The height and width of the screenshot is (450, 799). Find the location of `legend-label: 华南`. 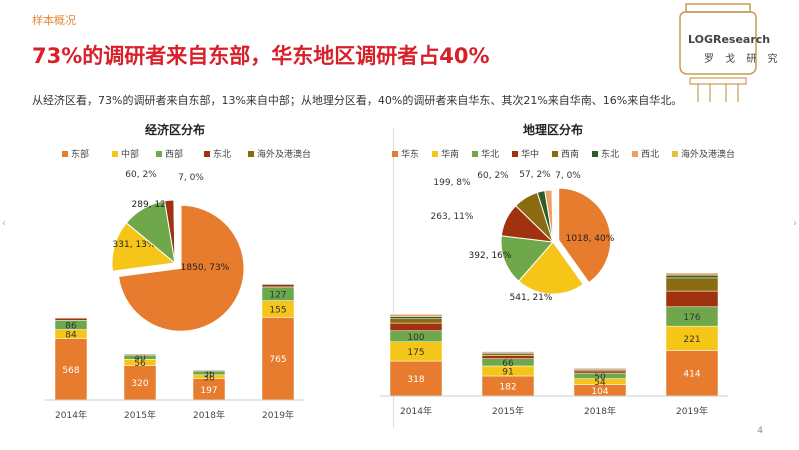

legend-label: 华南 is located at coordinates (450, 154).